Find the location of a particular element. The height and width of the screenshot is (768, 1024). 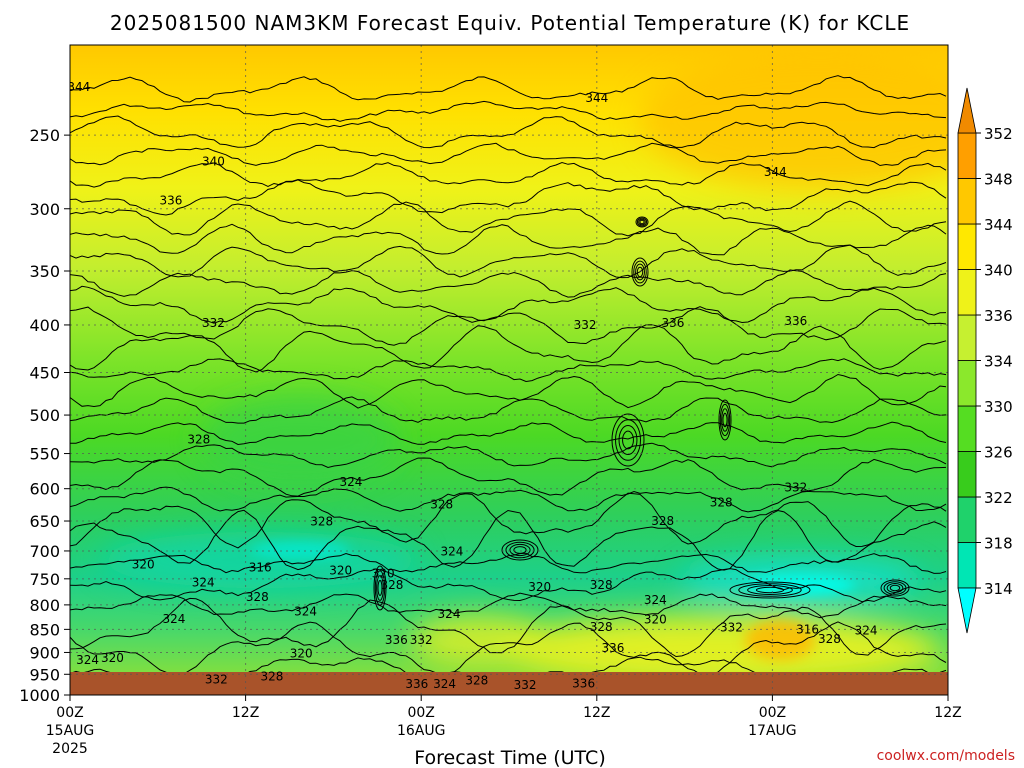

upper-warm-region is located at coordinates (794, 120).